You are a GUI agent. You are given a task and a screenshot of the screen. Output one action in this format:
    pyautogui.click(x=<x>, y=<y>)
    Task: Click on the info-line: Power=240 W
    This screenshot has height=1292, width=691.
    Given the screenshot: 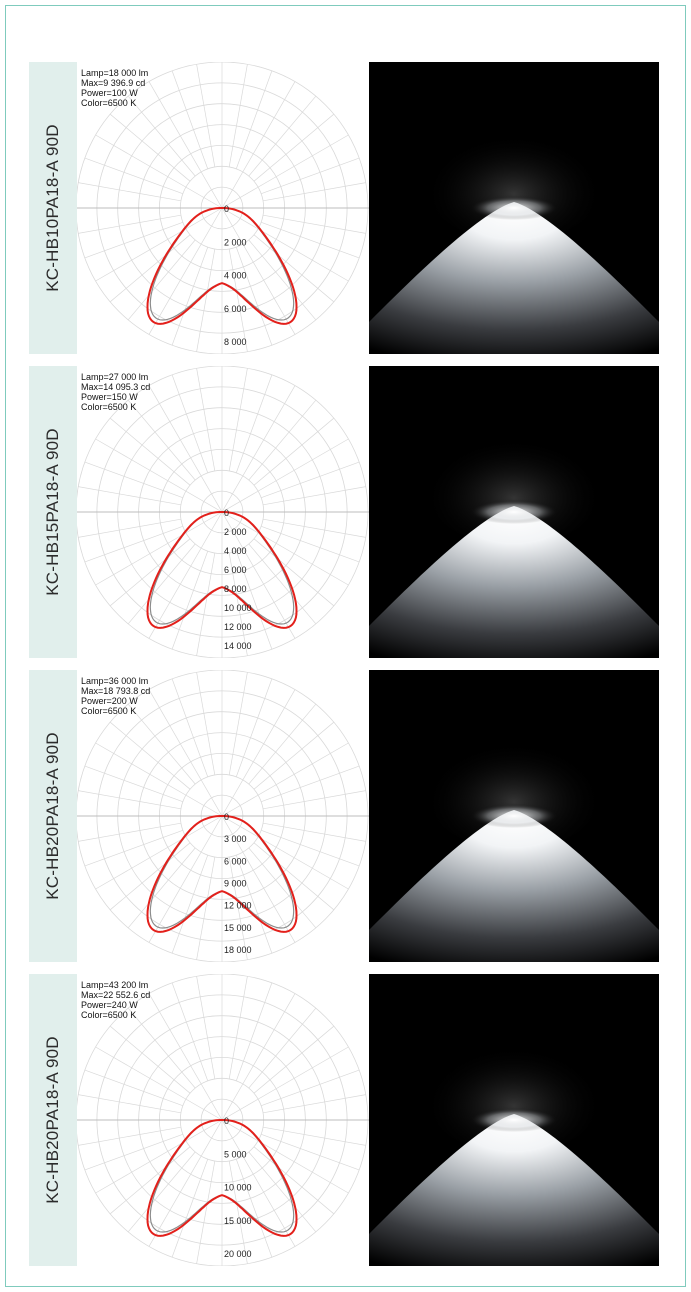 What is the action you would take?
    pyautogui.click(x=109, y=1005)
    